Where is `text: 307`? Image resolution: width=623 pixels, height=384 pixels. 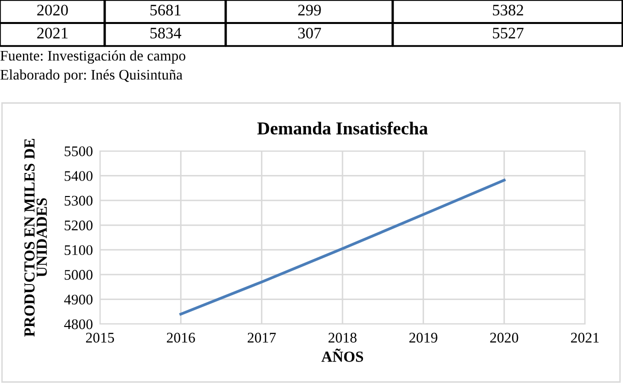
text: 307 is located at coordinates (310, 33).